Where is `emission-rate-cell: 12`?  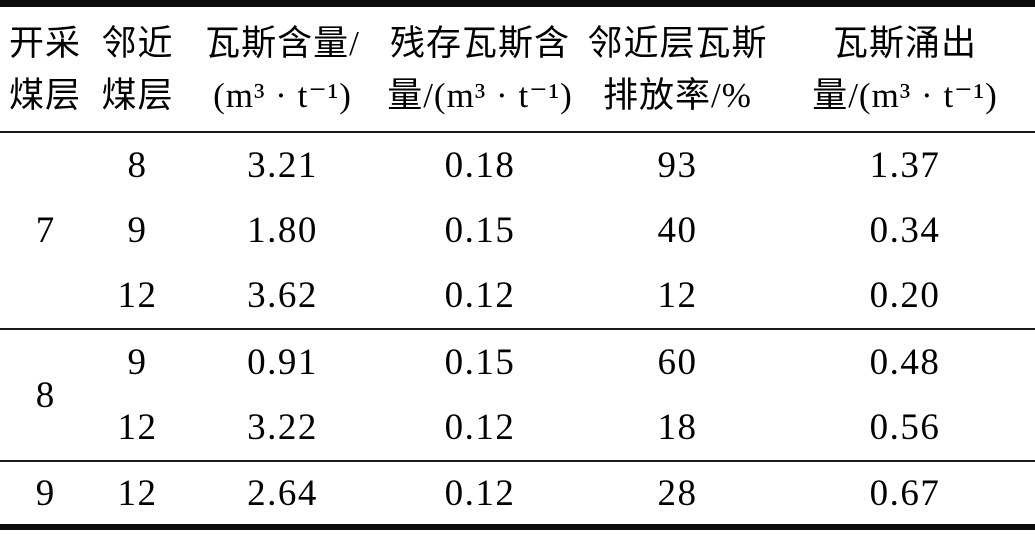
emission-rate-cell: 12 is located at coordinates (677, 295).